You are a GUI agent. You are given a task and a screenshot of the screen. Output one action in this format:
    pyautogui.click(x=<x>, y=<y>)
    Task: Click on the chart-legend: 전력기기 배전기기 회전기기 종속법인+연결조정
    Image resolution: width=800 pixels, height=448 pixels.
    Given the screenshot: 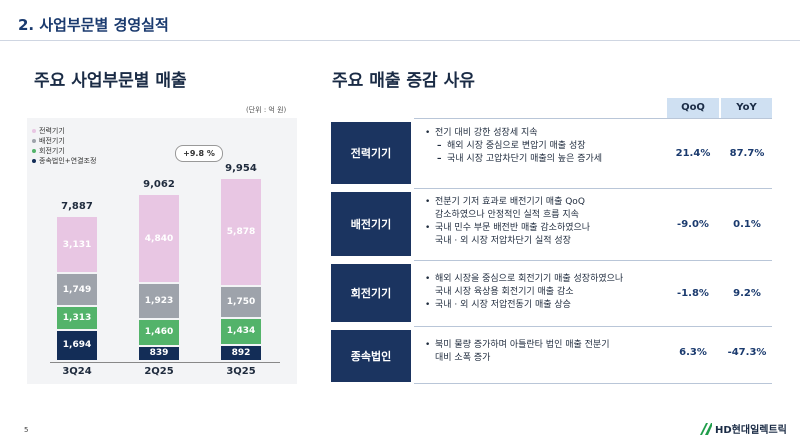 What is the action you would take?
    pyautogui.click(x=64, y=146)
    